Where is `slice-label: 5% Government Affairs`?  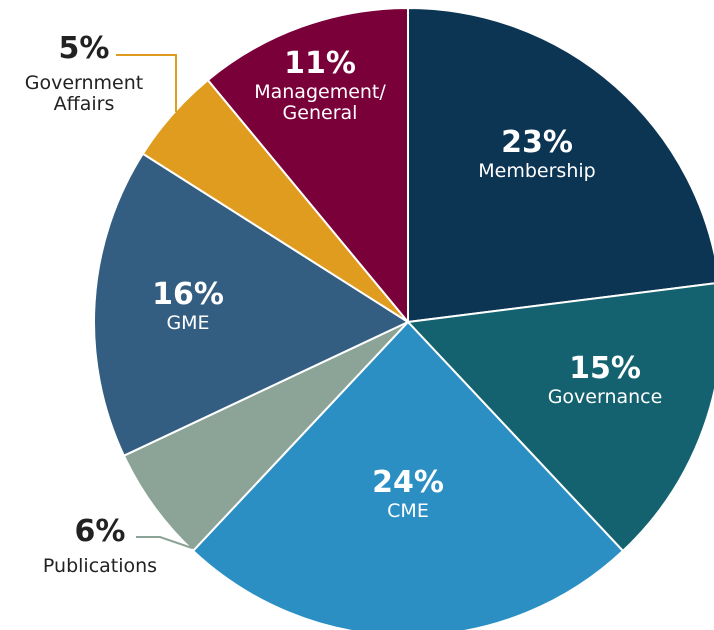
slice-label: 5% Government Affairs is located at coordinates (84, 73).